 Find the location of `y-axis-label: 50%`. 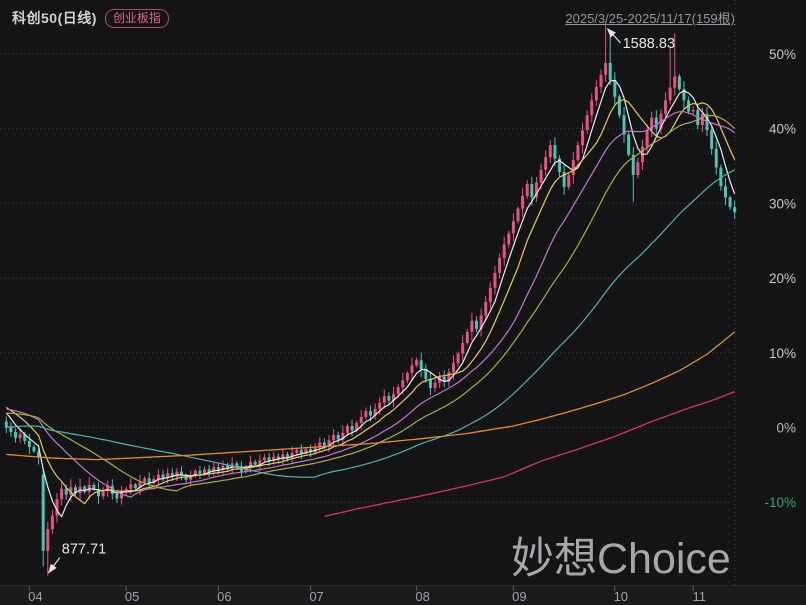

y-axis-label: 50% is located at coordinates (782, 54).